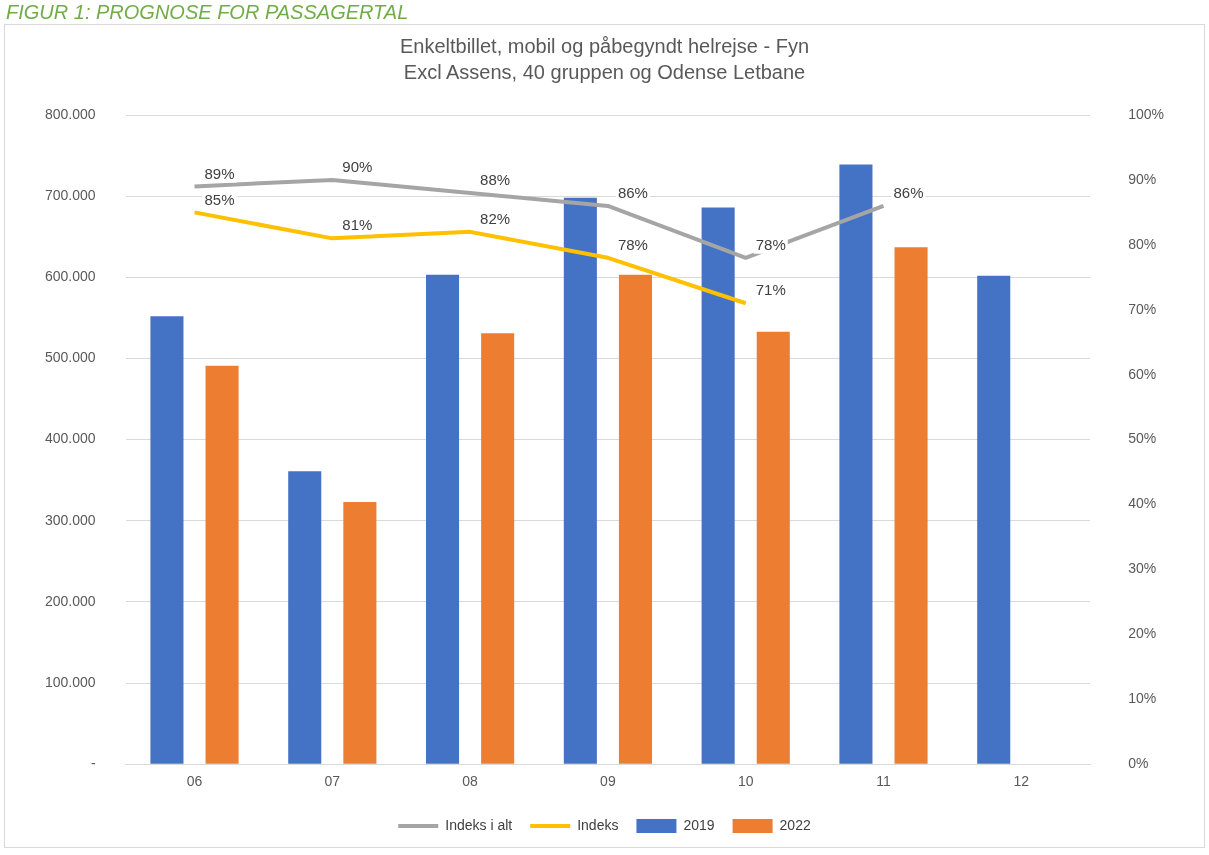 The width and height of the screenshot is (1209, 855). Describe the element at coordinates (357, 167) in the screenshot. I see `data-label: 90%` at that location.